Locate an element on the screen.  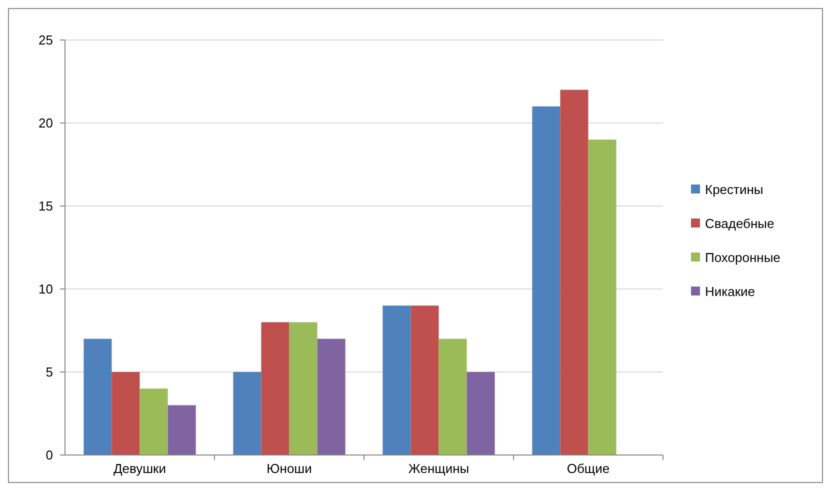
y-tick-label: 0 is located at coordinates (49, 455).